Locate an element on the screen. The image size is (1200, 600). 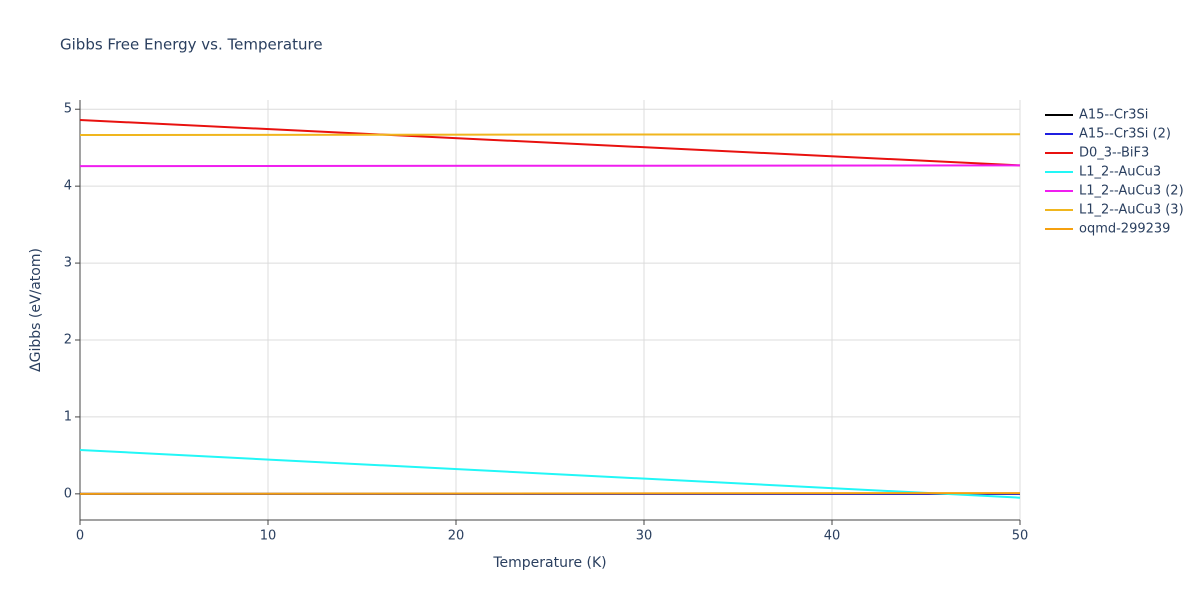
x-tick-label: 20 is located at coordinates (456, 536).